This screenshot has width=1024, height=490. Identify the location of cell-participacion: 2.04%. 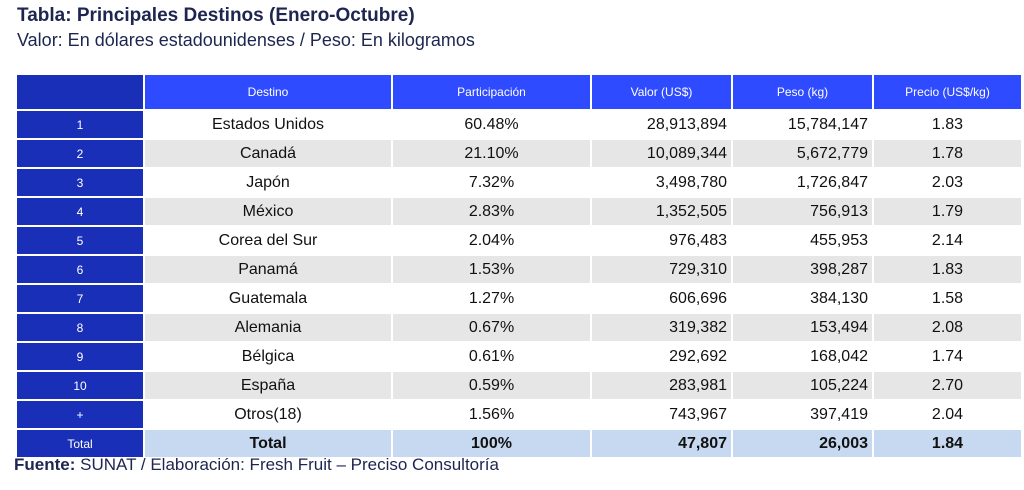
(491, 240).